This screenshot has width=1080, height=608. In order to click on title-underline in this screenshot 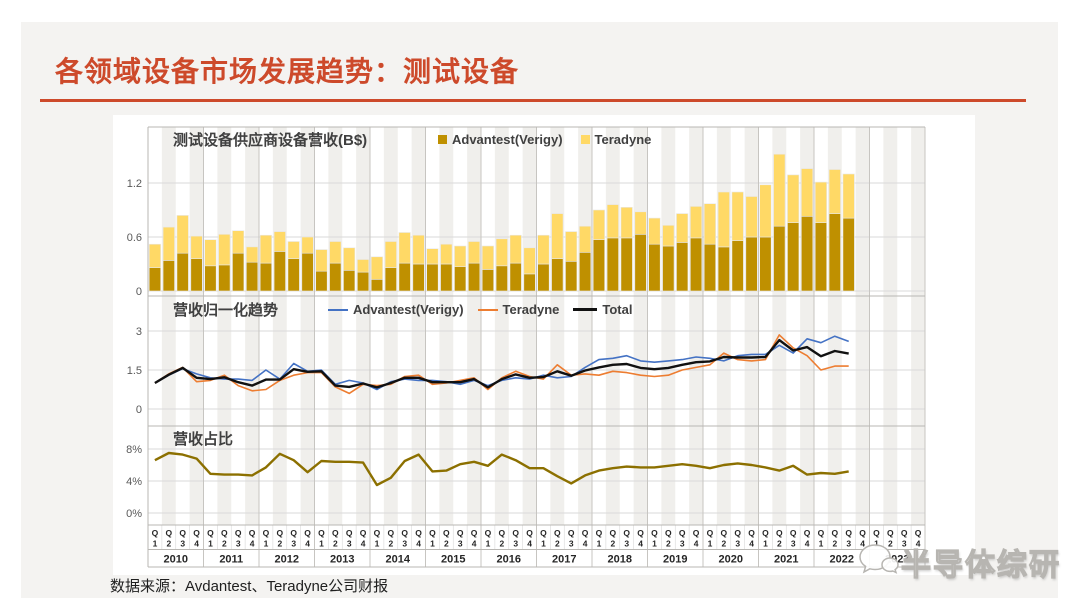, I will do `click(533, 100)`.